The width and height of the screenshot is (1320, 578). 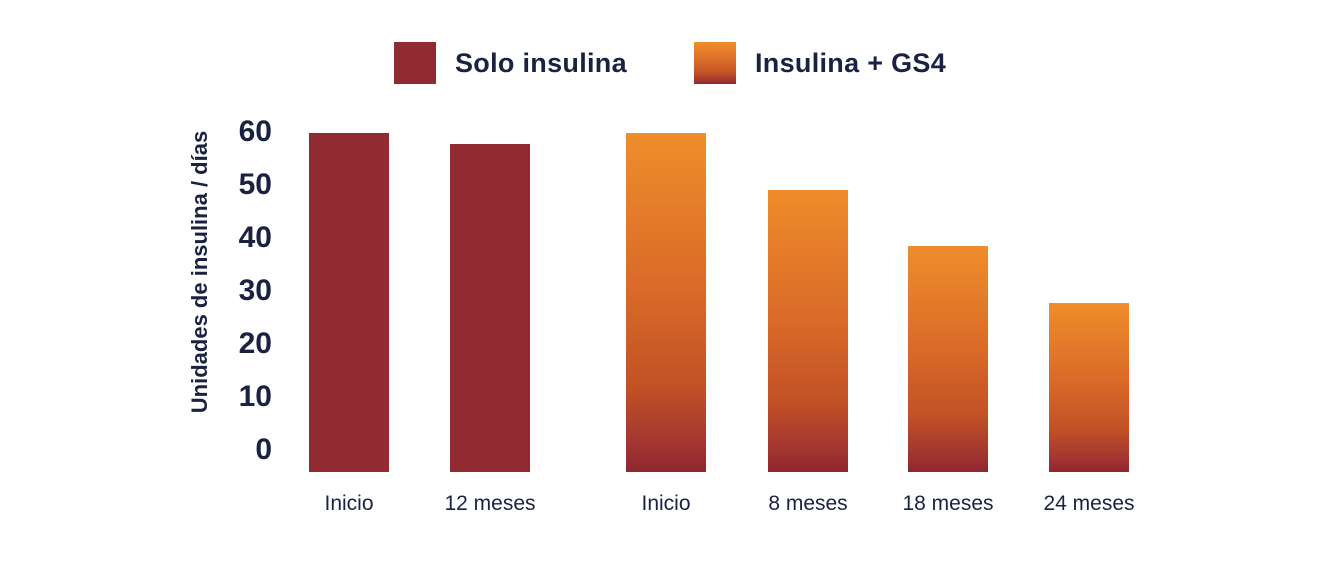 What do you see at coordinates (851, 62) in the screenshot?
I see `legend-label-insulina-gs4: Insulina + GS4` at bounding box center [851, 62].